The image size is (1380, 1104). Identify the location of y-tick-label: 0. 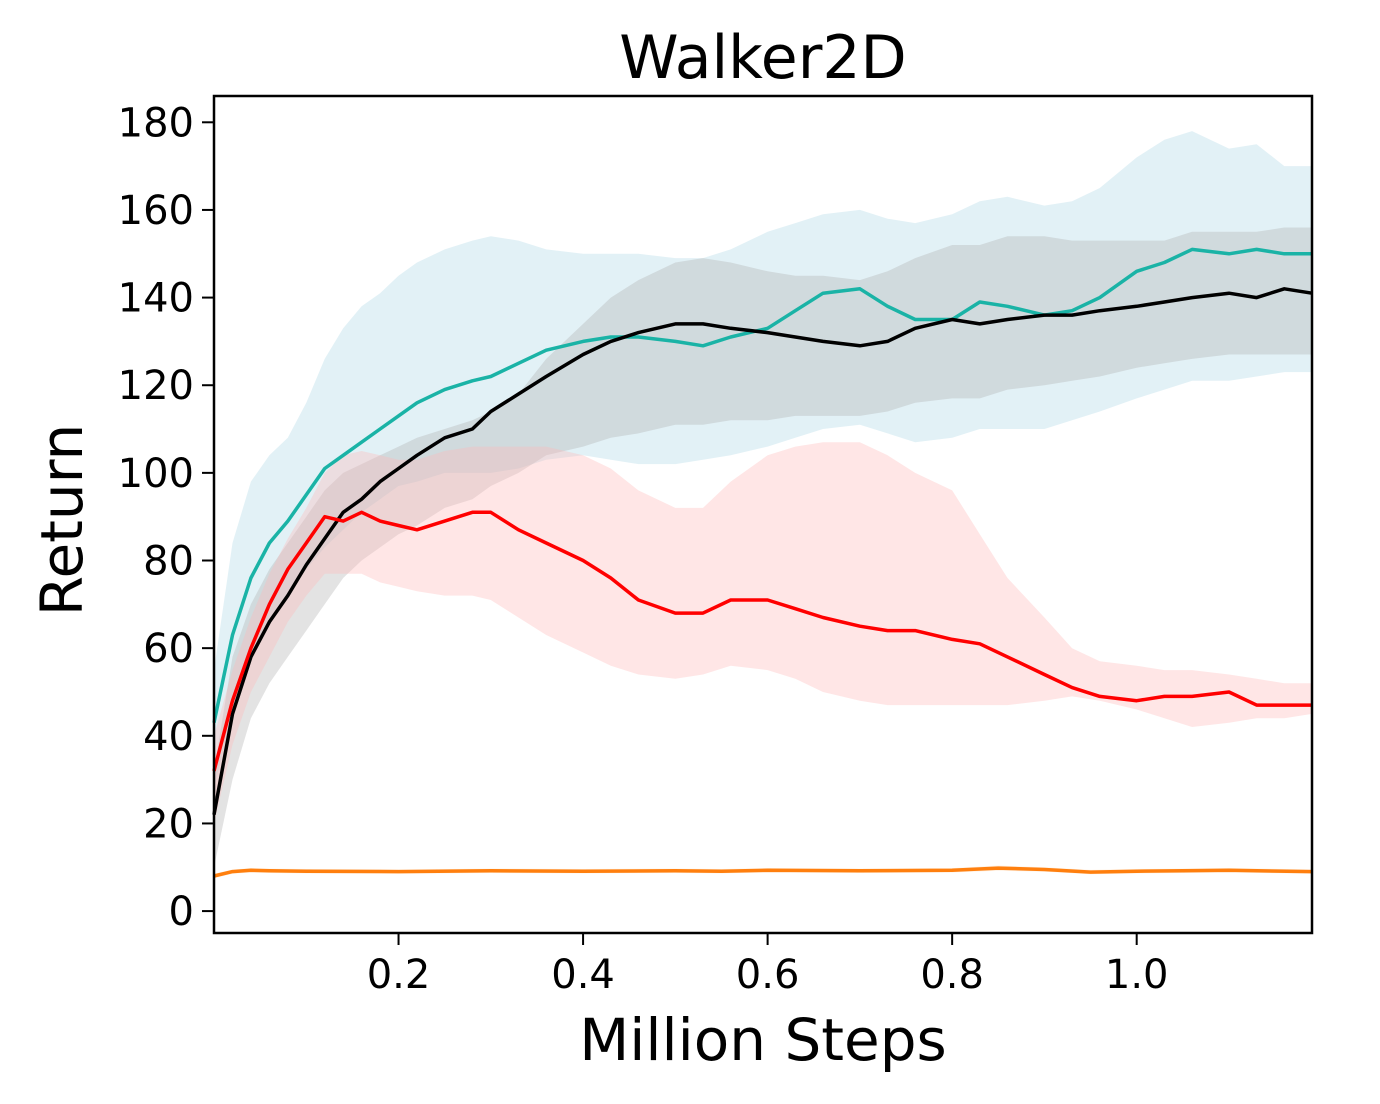
(181, 912).